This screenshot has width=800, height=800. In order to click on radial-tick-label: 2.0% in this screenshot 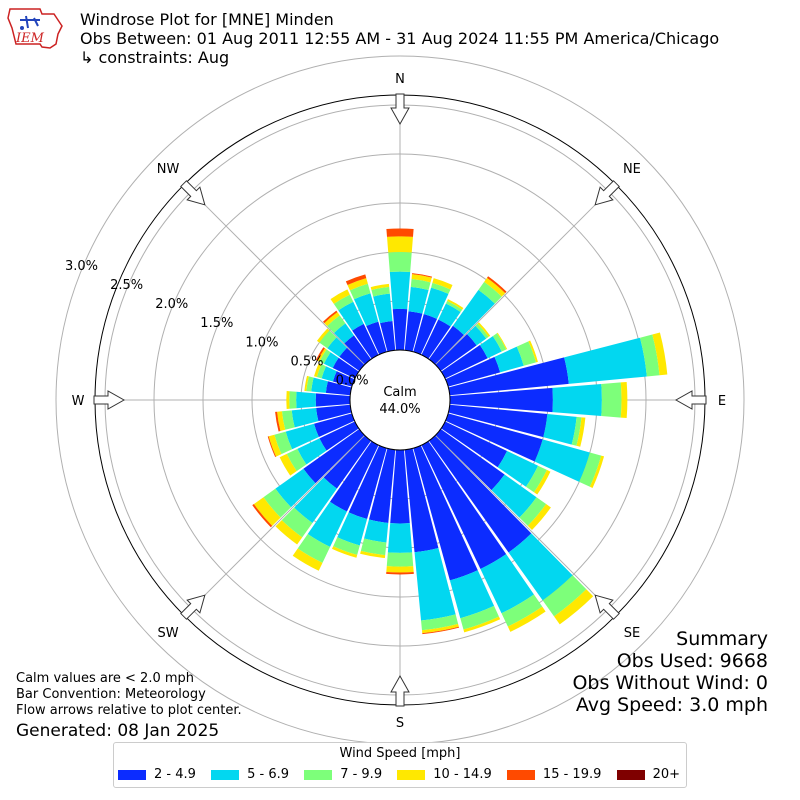, I will do `click(171, 304)`.